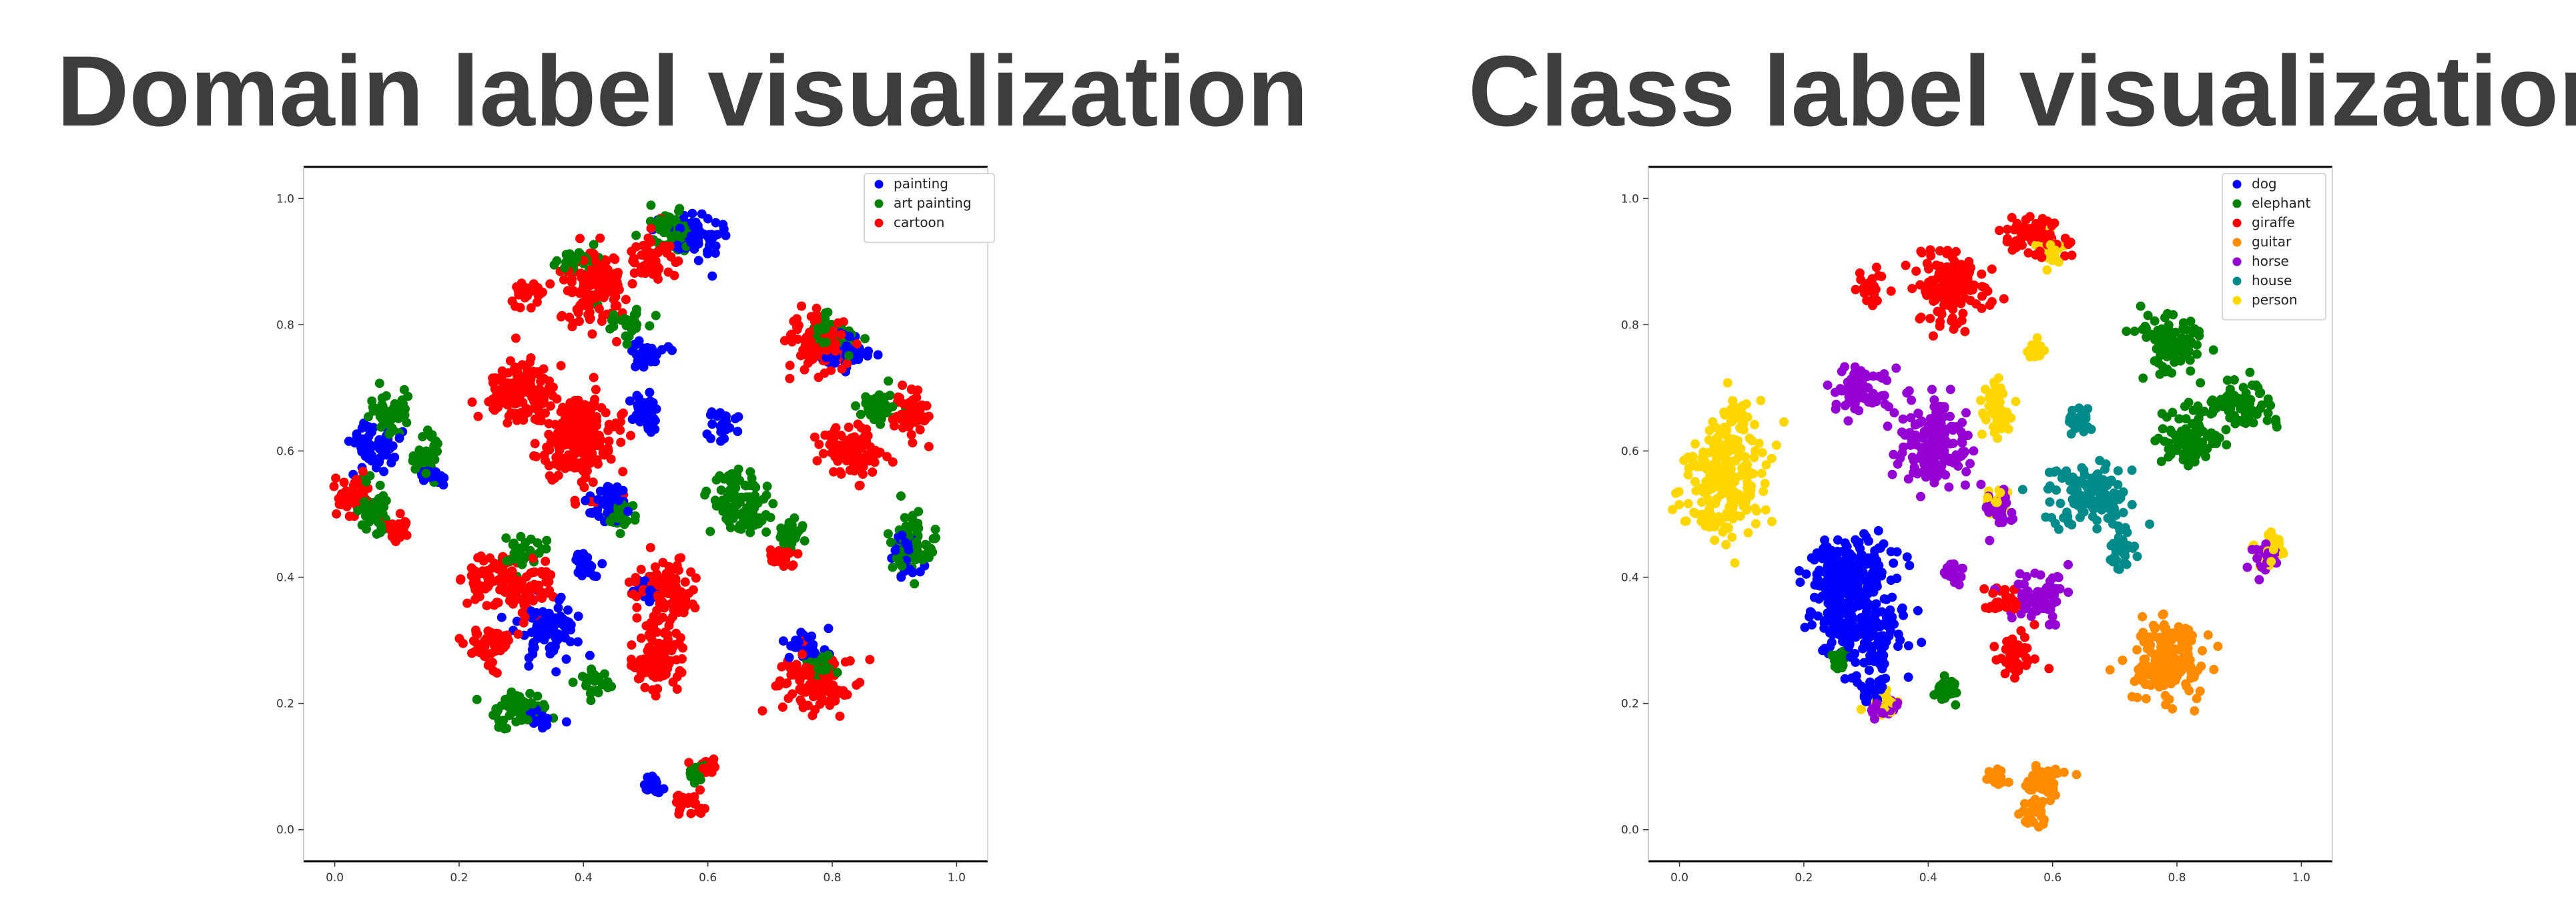 This screenshot has width=2576, height=912. Describe the element at coordinates (285, 199) in the screenshot. I see `y-tick-label: 1.0` at that location.